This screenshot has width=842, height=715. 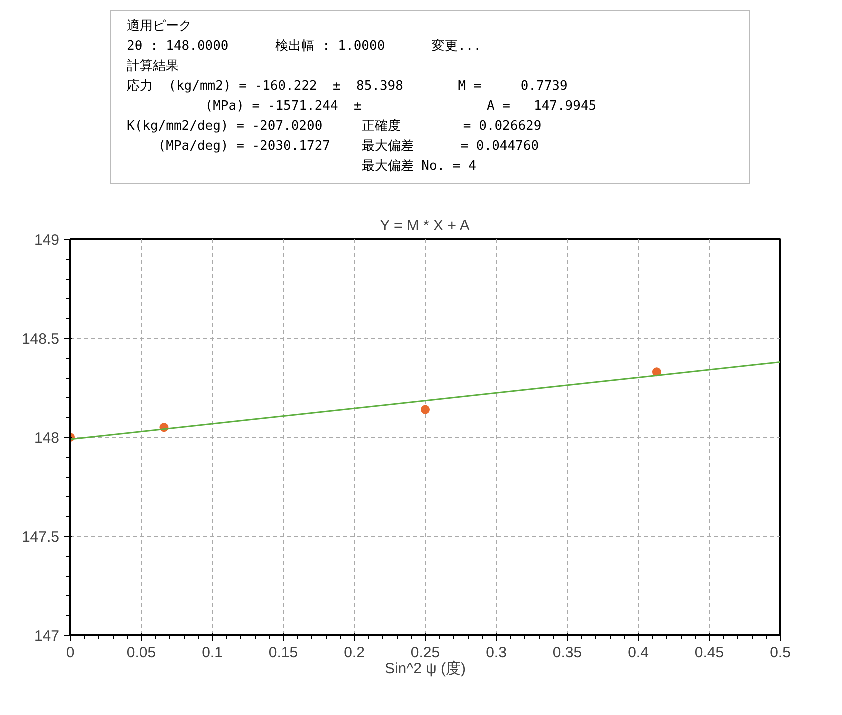 I want to click on text: (MPa/deg) = -2030.1727 最大偏差 = 0.044760, so click(x=348, y=147).